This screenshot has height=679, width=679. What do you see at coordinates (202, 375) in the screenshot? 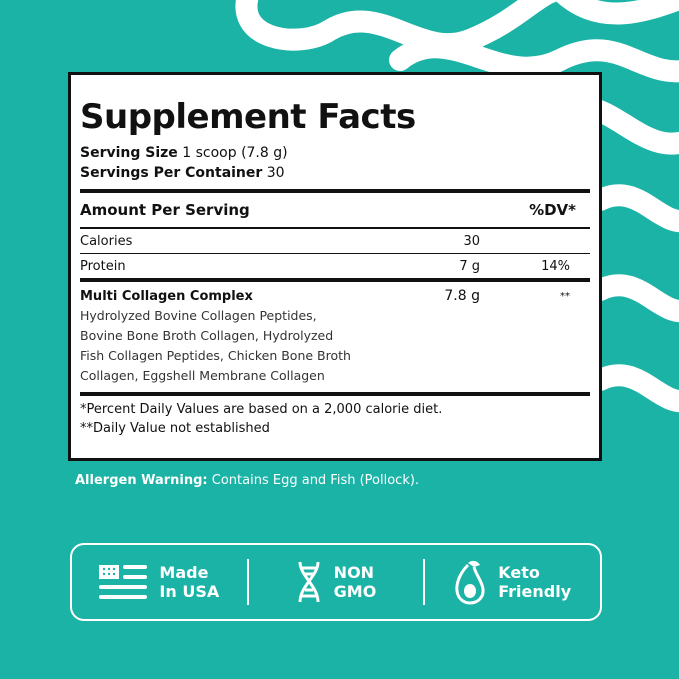
I see `ingredient-line: Collagen, Eggshell Membrane Collagen` at bounding box center [202, 375].